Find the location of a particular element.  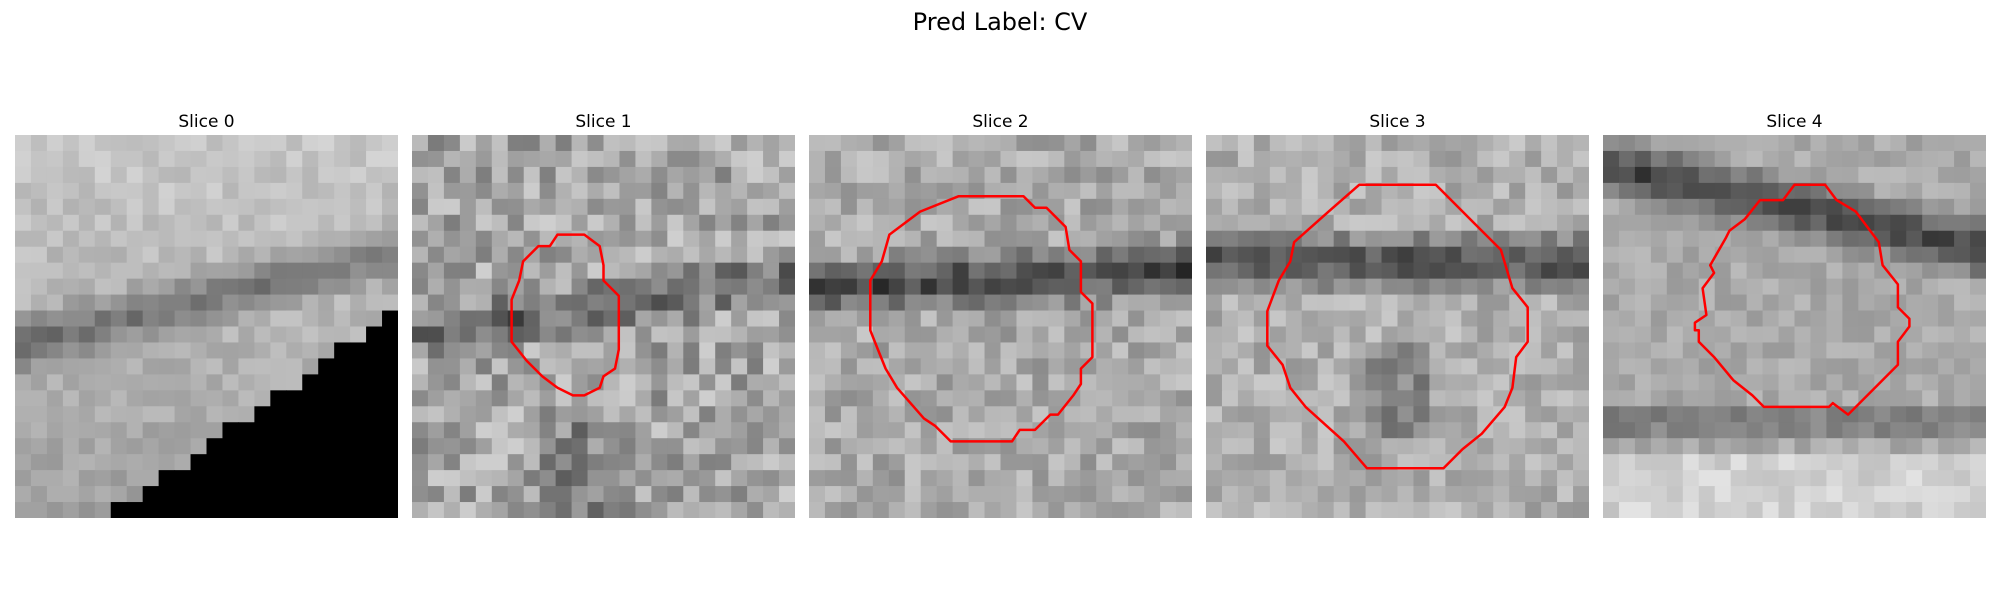

segmentation-contour is located at coordinates (1802, 299).